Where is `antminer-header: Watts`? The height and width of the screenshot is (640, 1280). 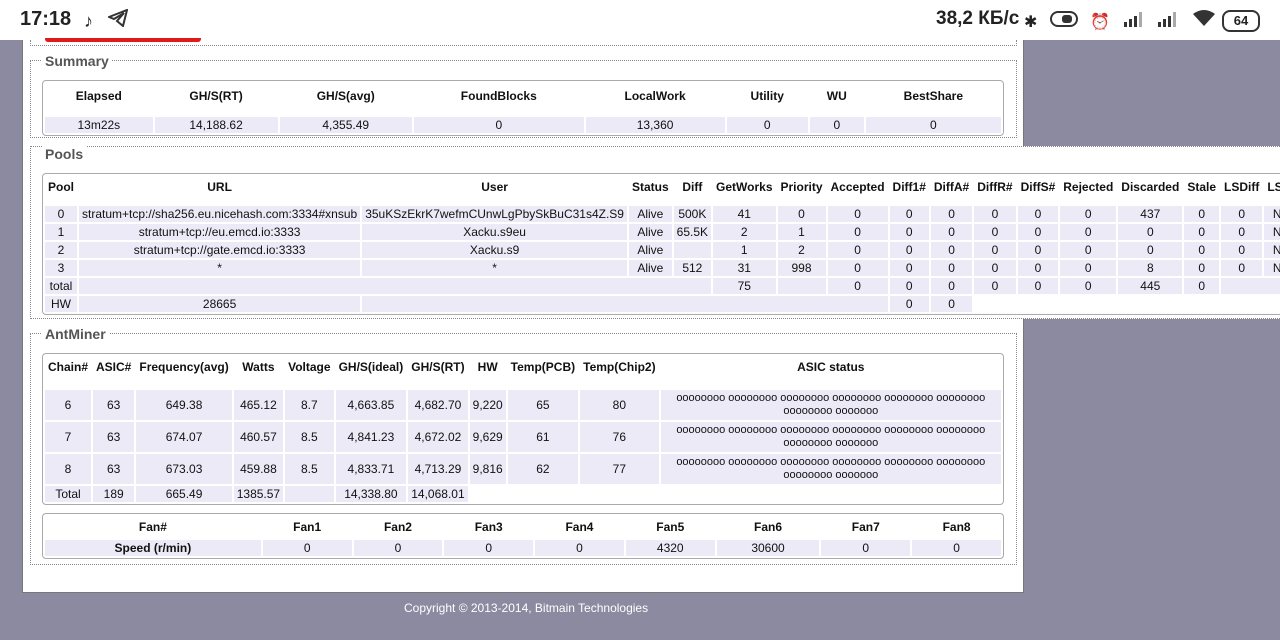 antminer-header: Watts is located at coordinates (258, 367).